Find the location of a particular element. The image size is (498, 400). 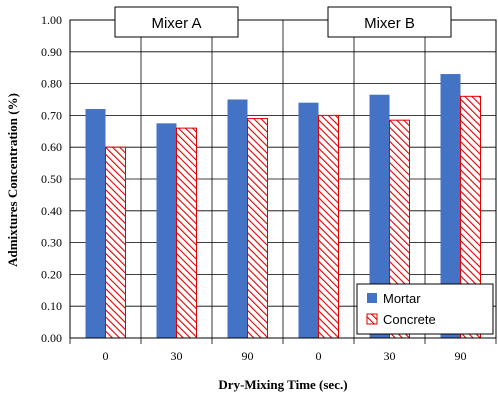

y-tick-label: 0.30 is located at coordinates (51, 243).